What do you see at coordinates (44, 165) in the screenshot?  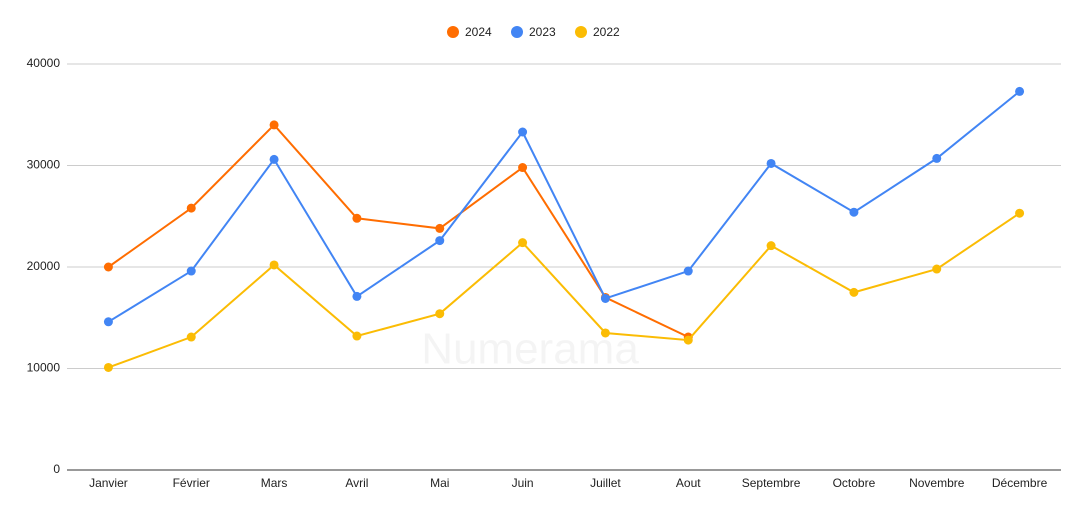 I see `y-tick-label: 30000` at bounding box center [44, 165].